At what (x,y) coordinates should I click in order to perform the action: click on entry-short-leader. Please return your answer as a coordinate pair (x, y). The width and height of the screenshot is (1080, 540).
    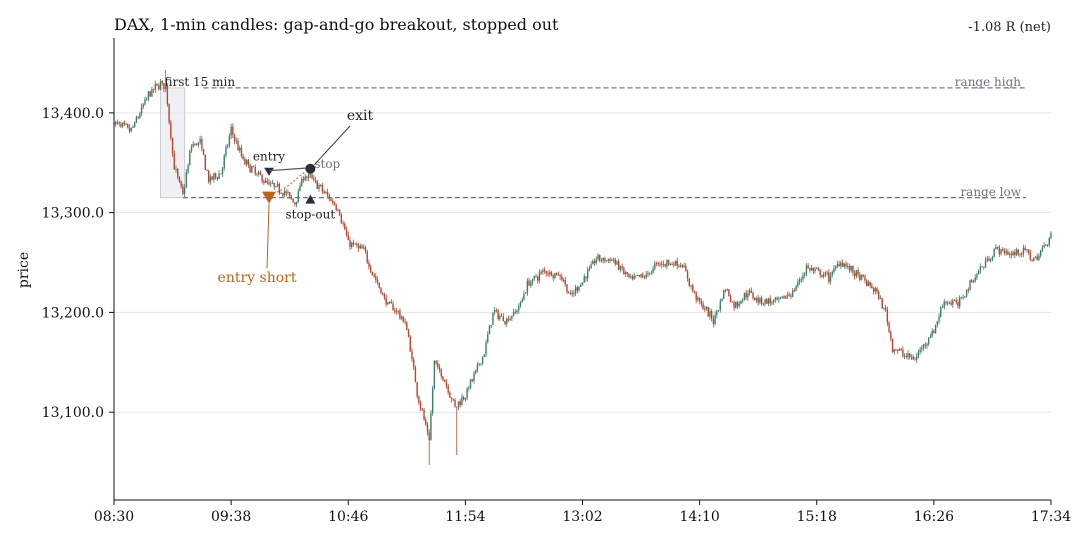
    Looking at the image, I should click on (268, 236).